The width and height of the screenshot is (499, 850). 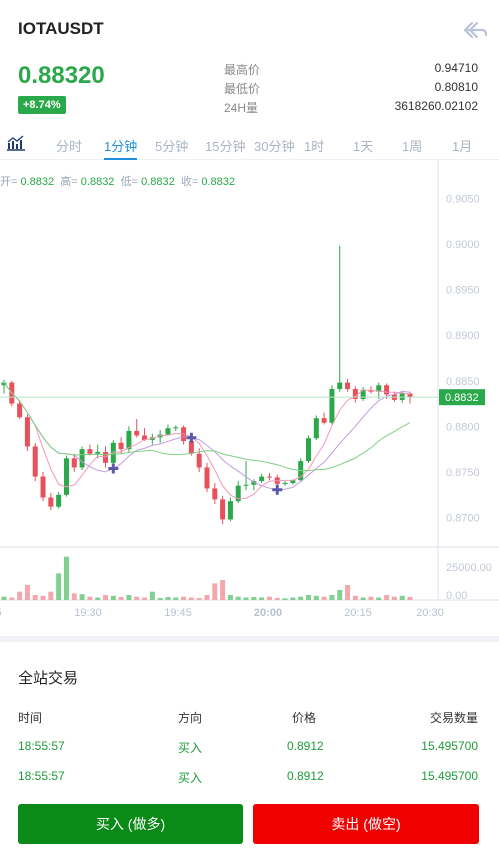 I want to click on tab-1week: 1周, so click(x=412, y=146).